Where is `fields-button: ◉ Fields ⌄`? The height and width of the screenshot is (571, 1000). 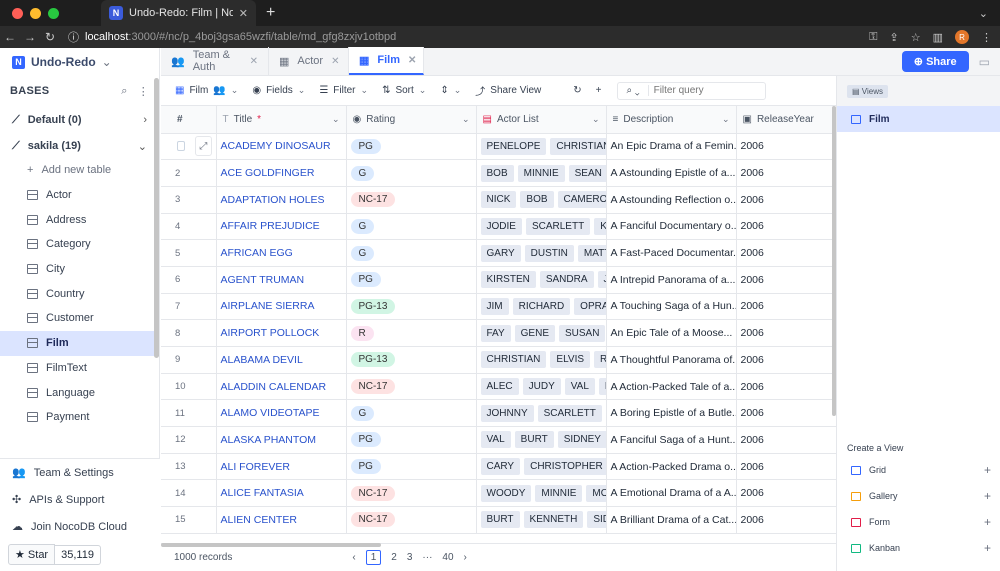 fields-button: ◉ Fields ⌄ is located at coordinates (278, 90).